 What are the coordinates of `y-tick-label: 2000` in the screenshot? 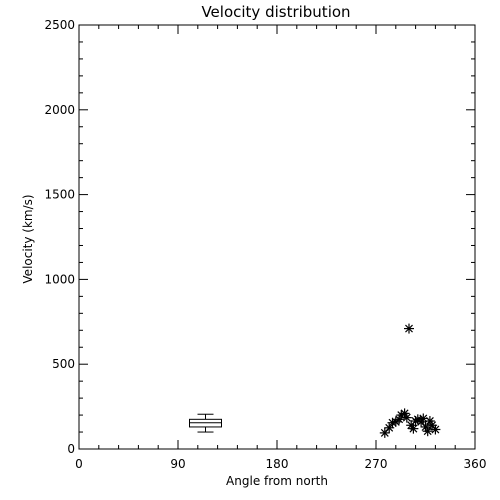 It's located at (59, 110).